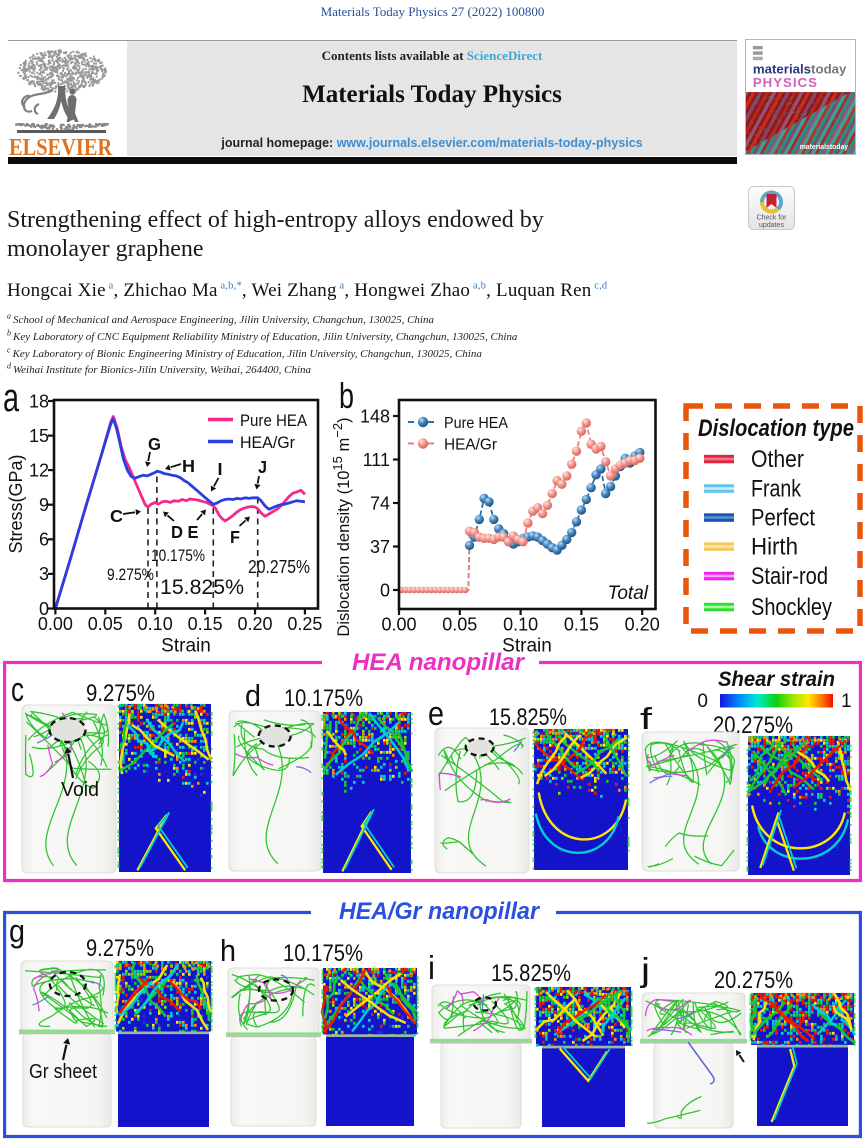  What do you see at coordinates (346, 395) in the screenshot?
I see `svg-text: b` at bounding box center [346, 395].